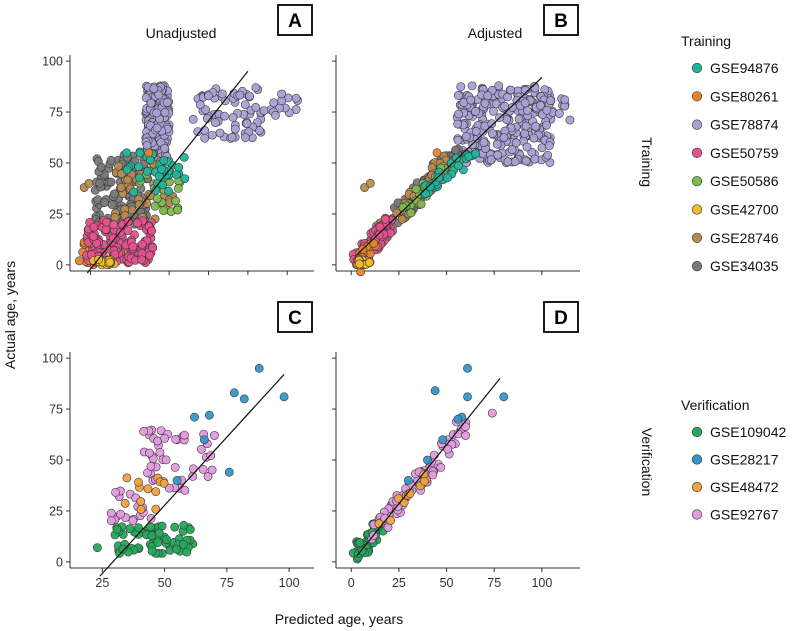  Describe the element at coordinates (744, 68) in the screenshot. I see `legend-label: GSE94876` at that location.